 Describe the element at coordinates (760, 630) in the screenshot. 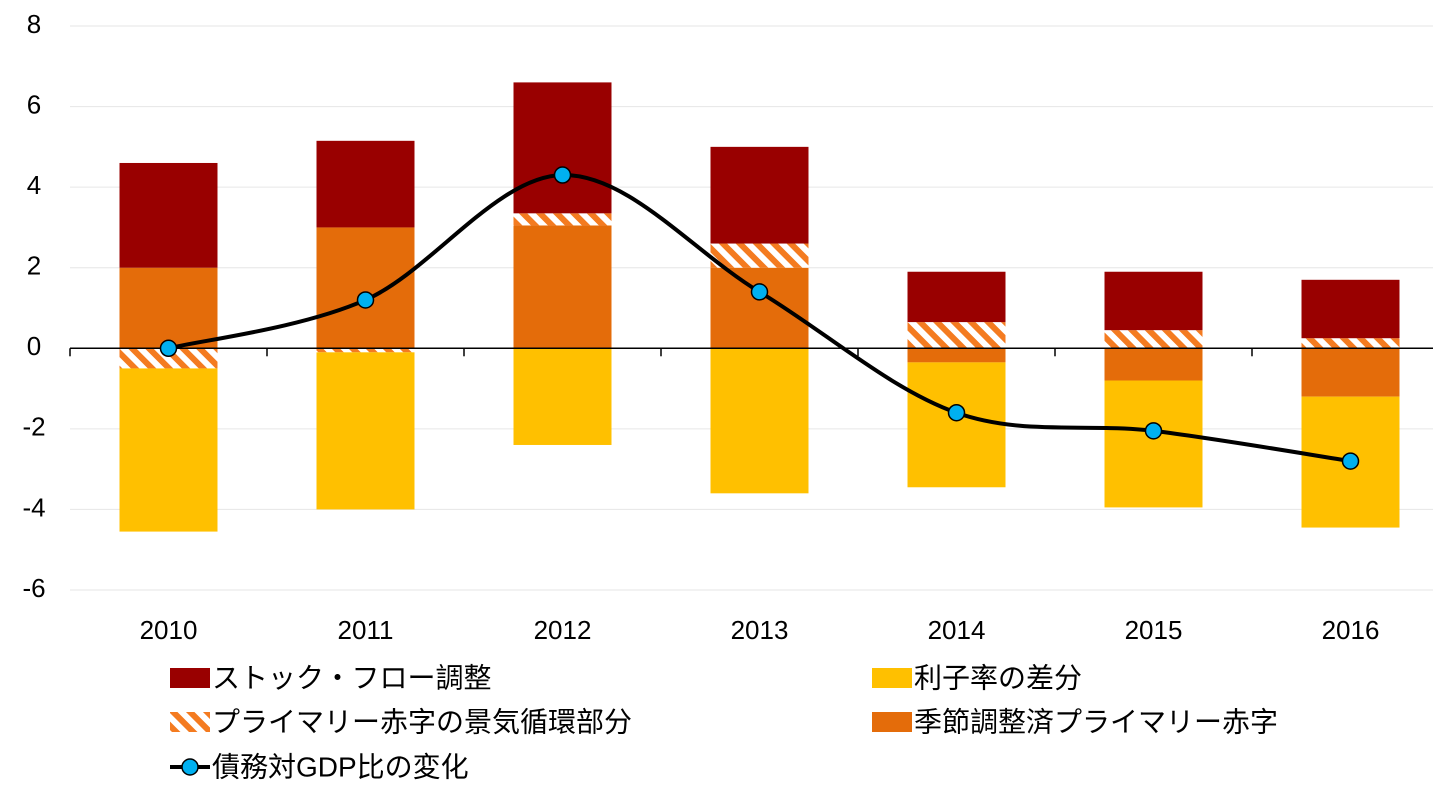

I see `x-tick-label: 2013` at that location.